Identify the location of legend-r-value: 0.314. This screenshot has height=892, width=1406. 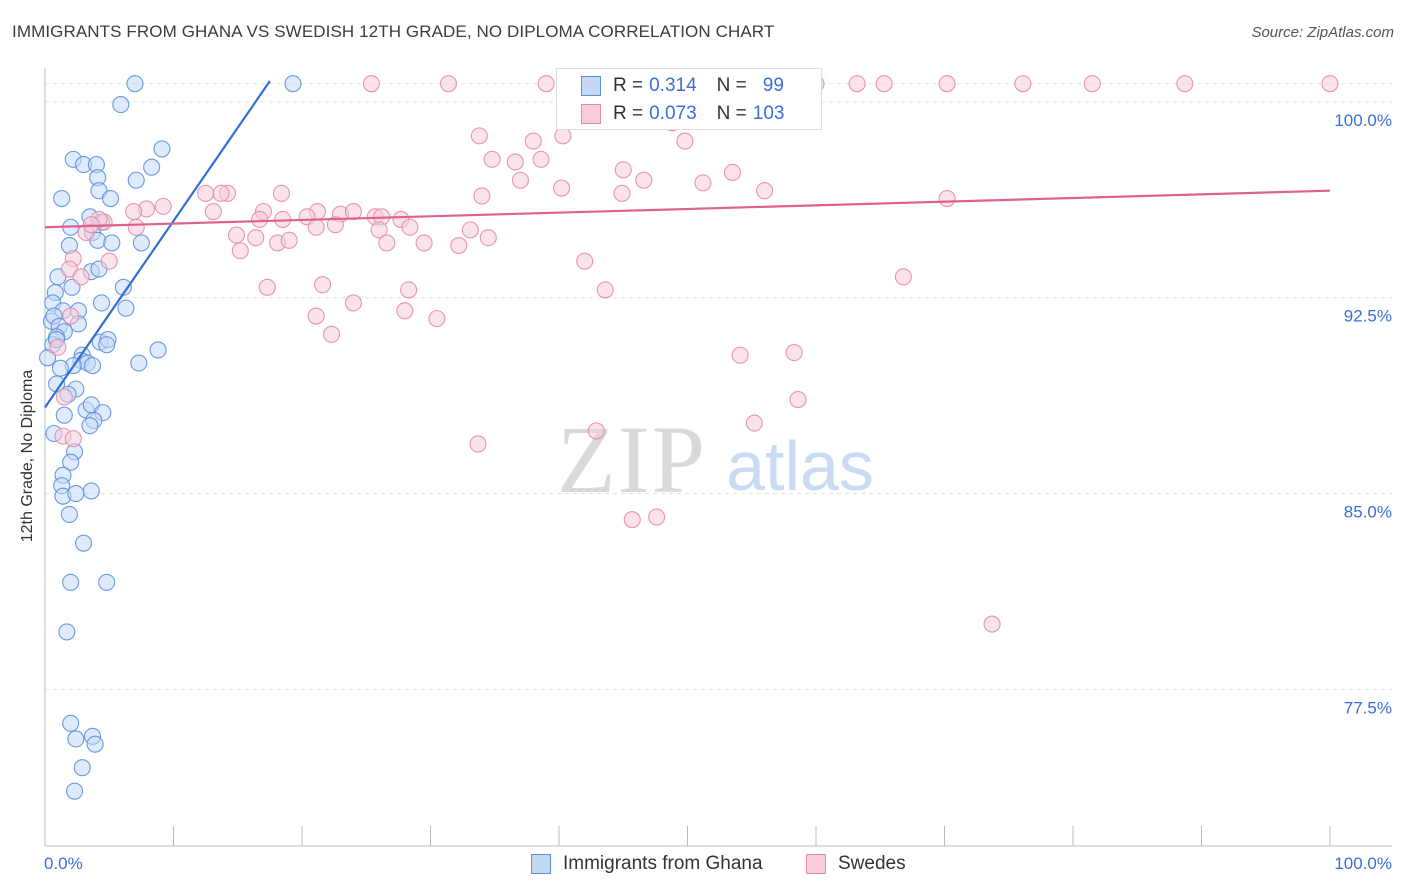
(673, 85).